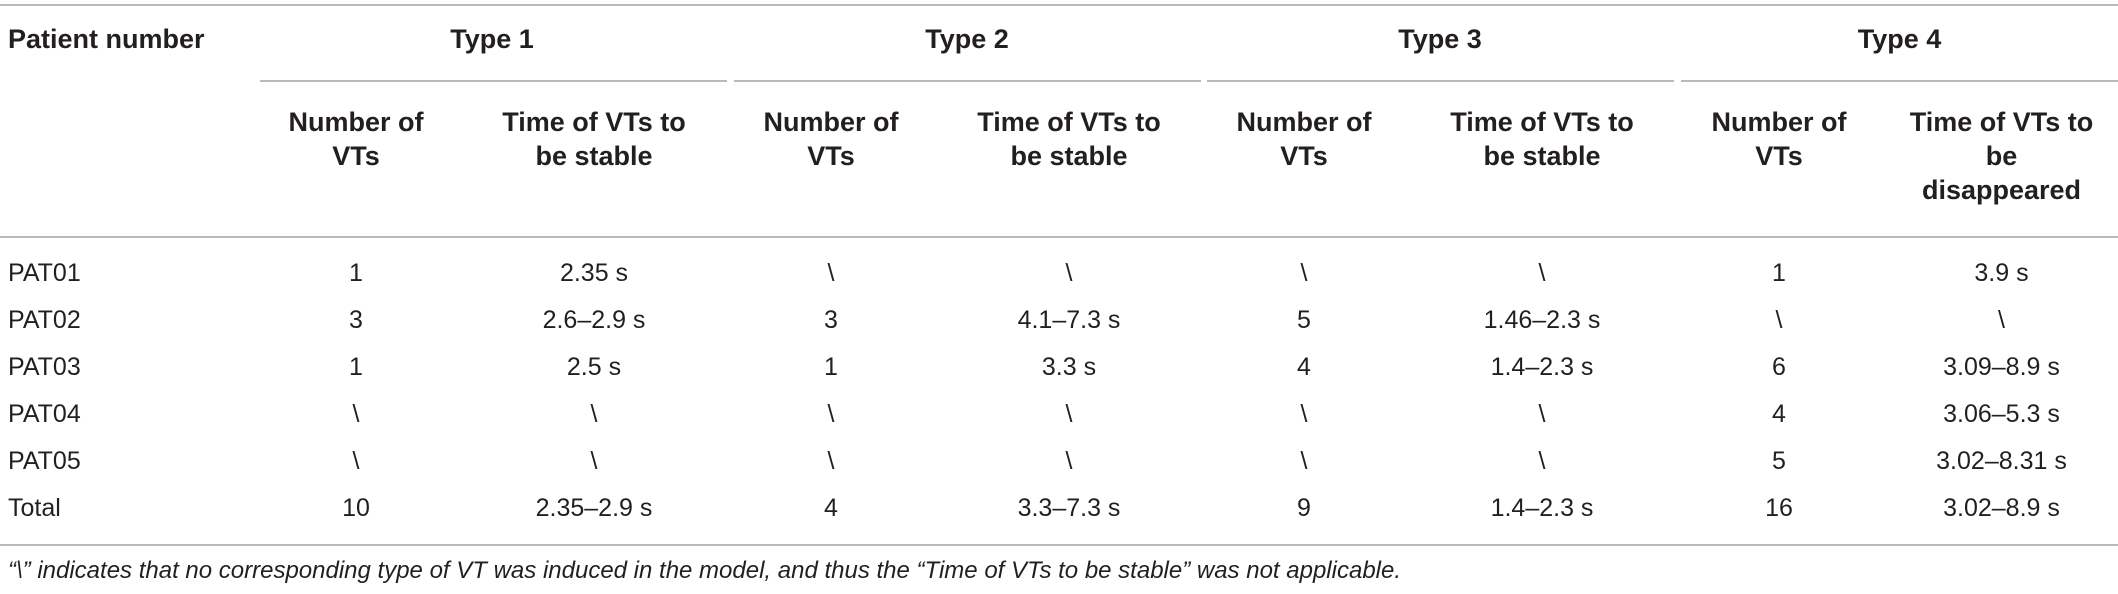  I want to click on subheader-type3-number: Number of VTs, so click(1304, 139).